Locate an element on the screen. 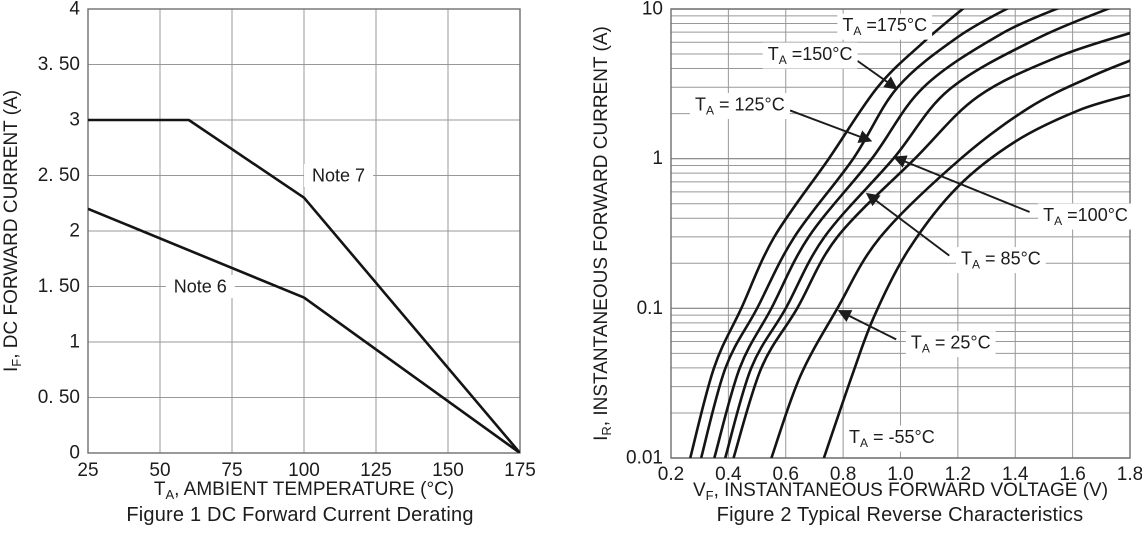 The image size is (1142, 542). x-tick-label: 1.4 is located at coordinates (1015, 474).